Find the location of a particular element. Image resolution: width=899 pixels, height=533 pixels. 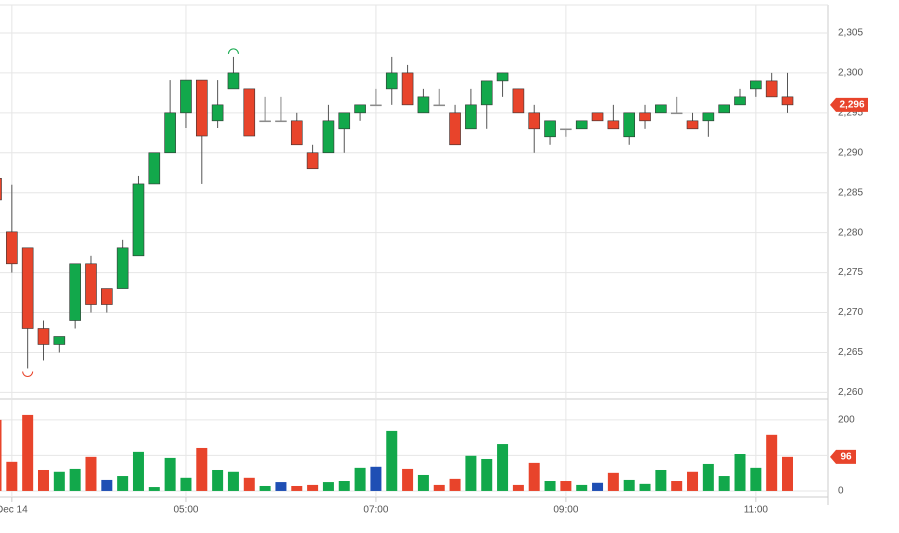

volume-tag is located at coordinates (843, 456).